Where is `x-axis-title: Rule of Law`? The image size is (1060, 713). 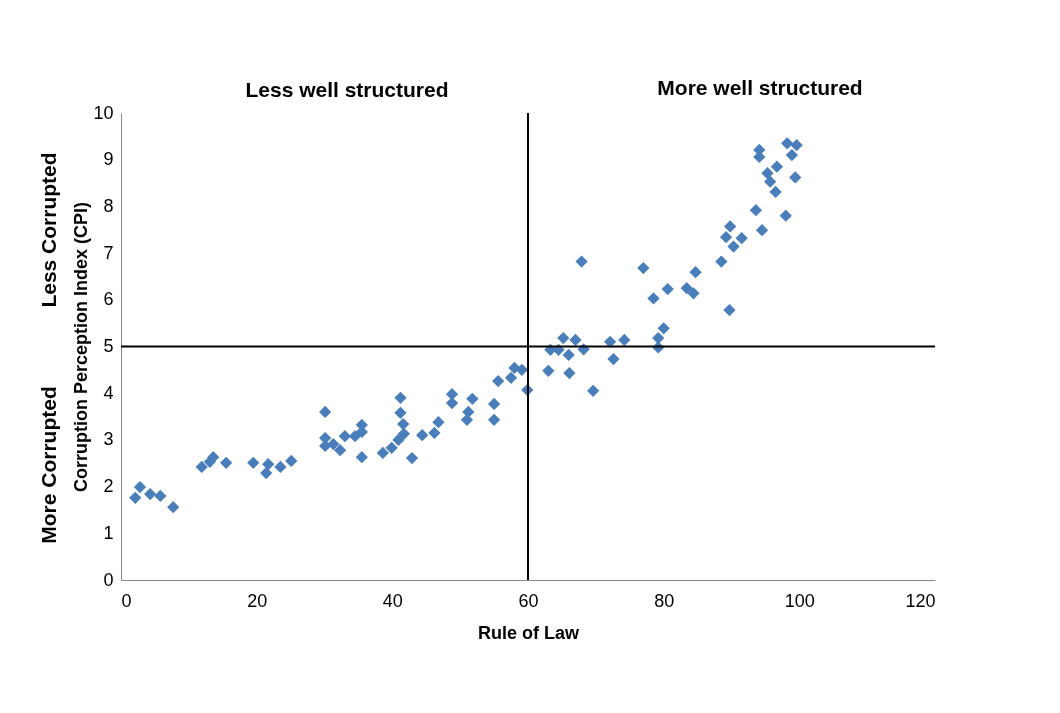 x-axis-title: Rule of Law is located at coordinates (528, 632).